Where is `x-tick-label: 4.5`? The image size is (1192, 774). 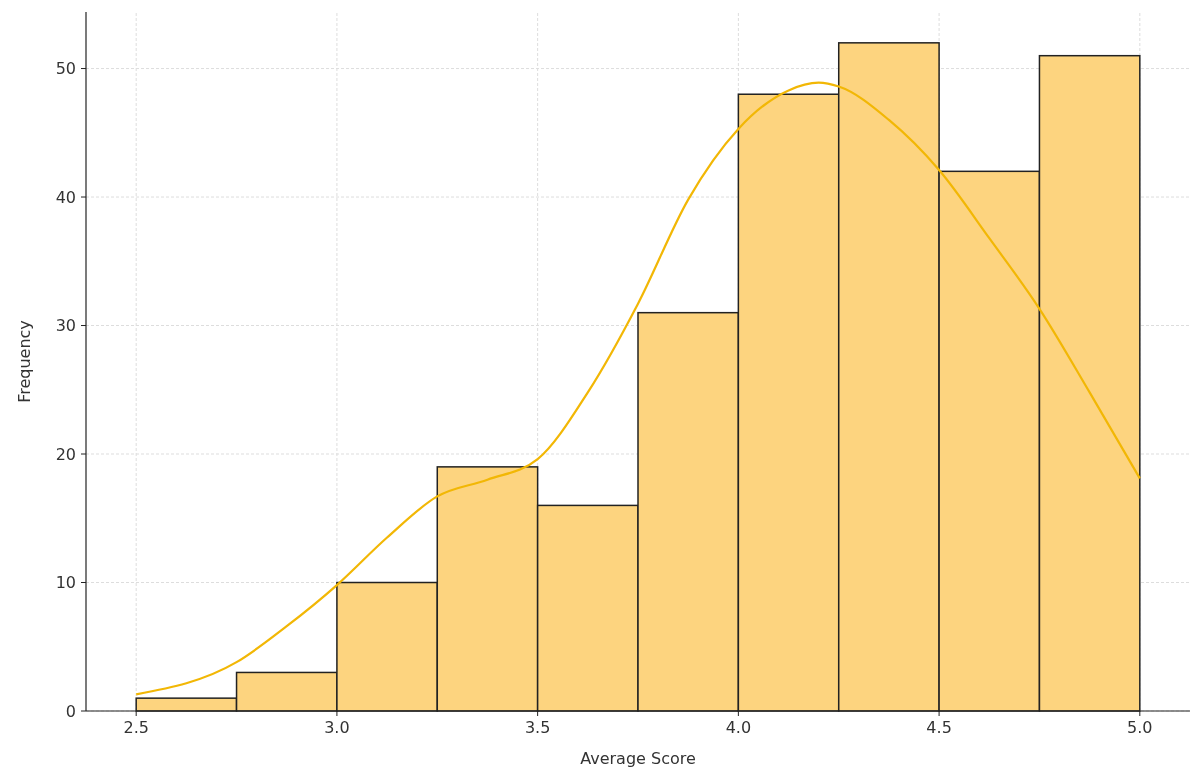 x-tick-label: 4.5 is located at coordinates (939, 727).